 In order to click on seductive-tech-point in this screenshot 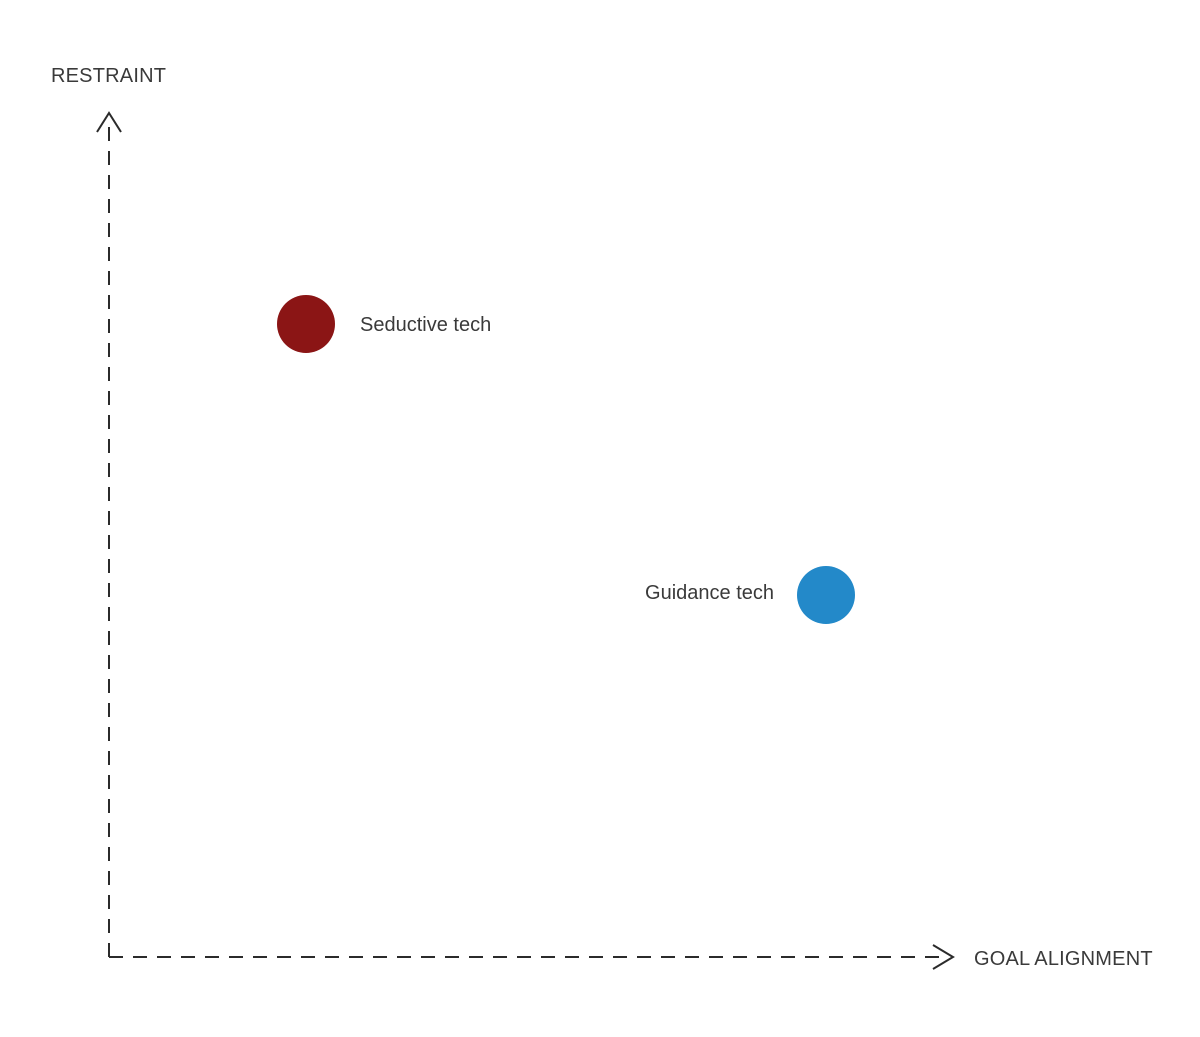, I will do `click(306, 324)`.